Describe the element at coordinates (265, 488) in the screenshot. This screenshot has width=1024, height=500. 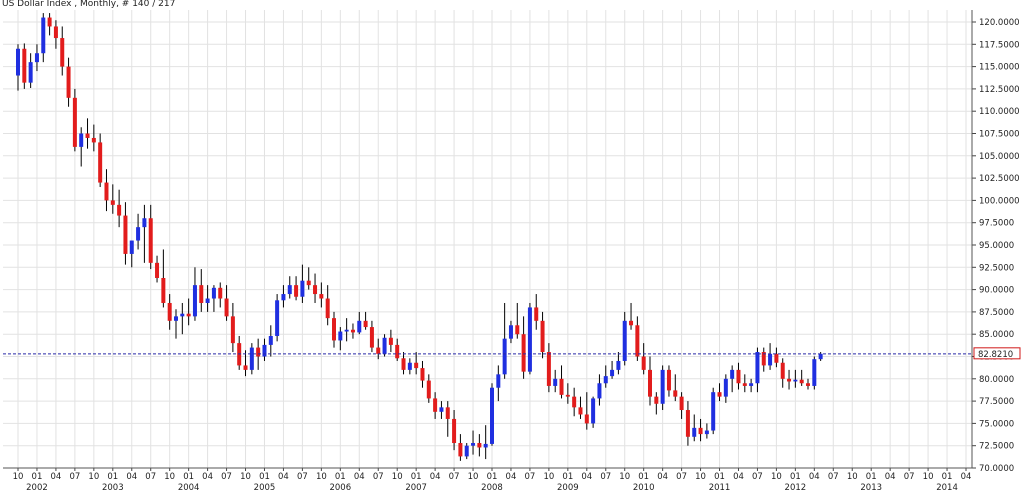
I see `x-year-label: 2005` at that location.